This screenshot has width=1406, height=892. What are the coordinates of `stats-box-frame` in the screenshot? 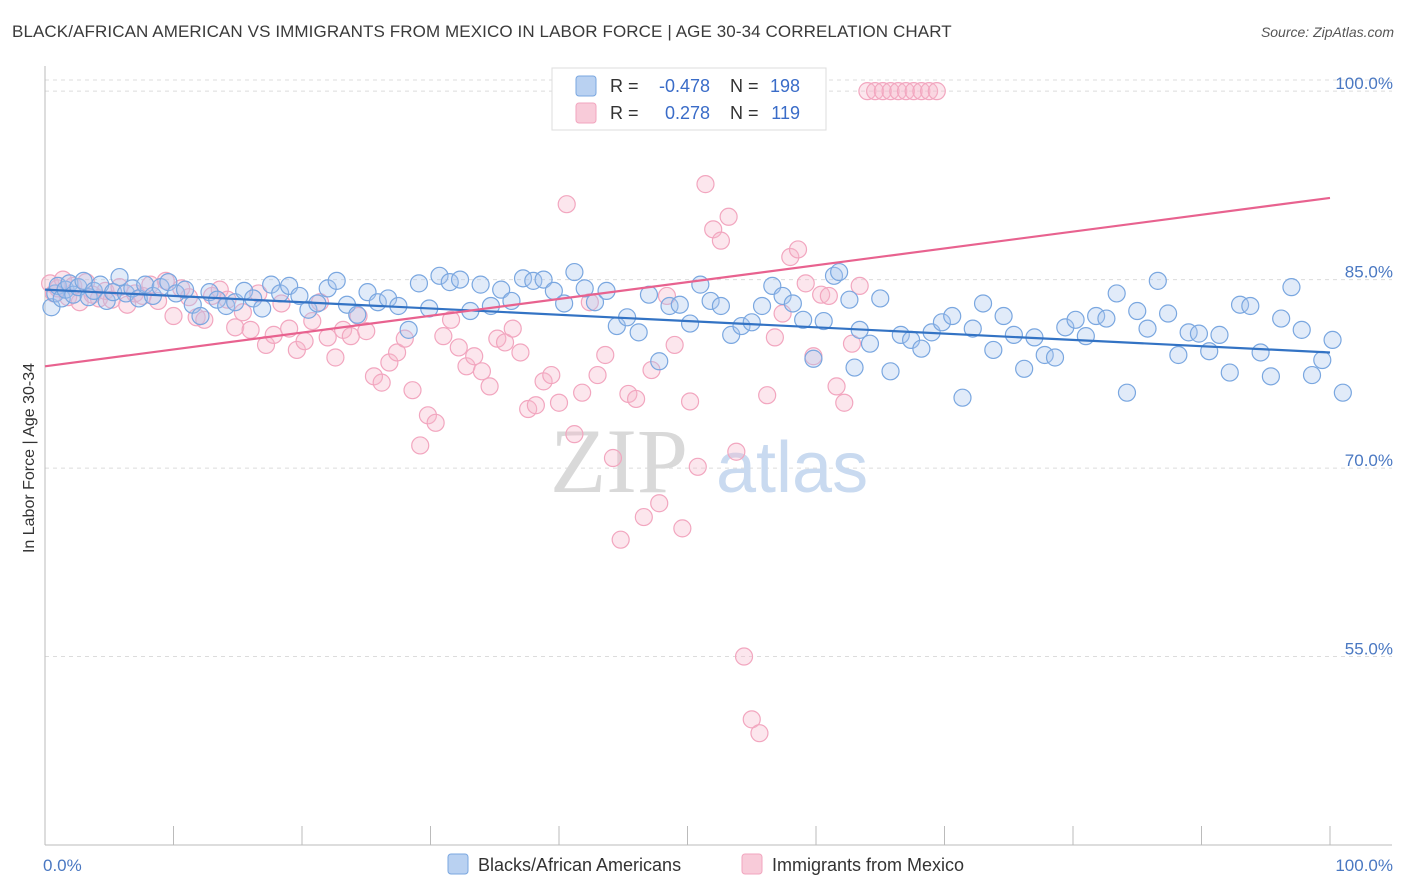 It's located at (689, 99).